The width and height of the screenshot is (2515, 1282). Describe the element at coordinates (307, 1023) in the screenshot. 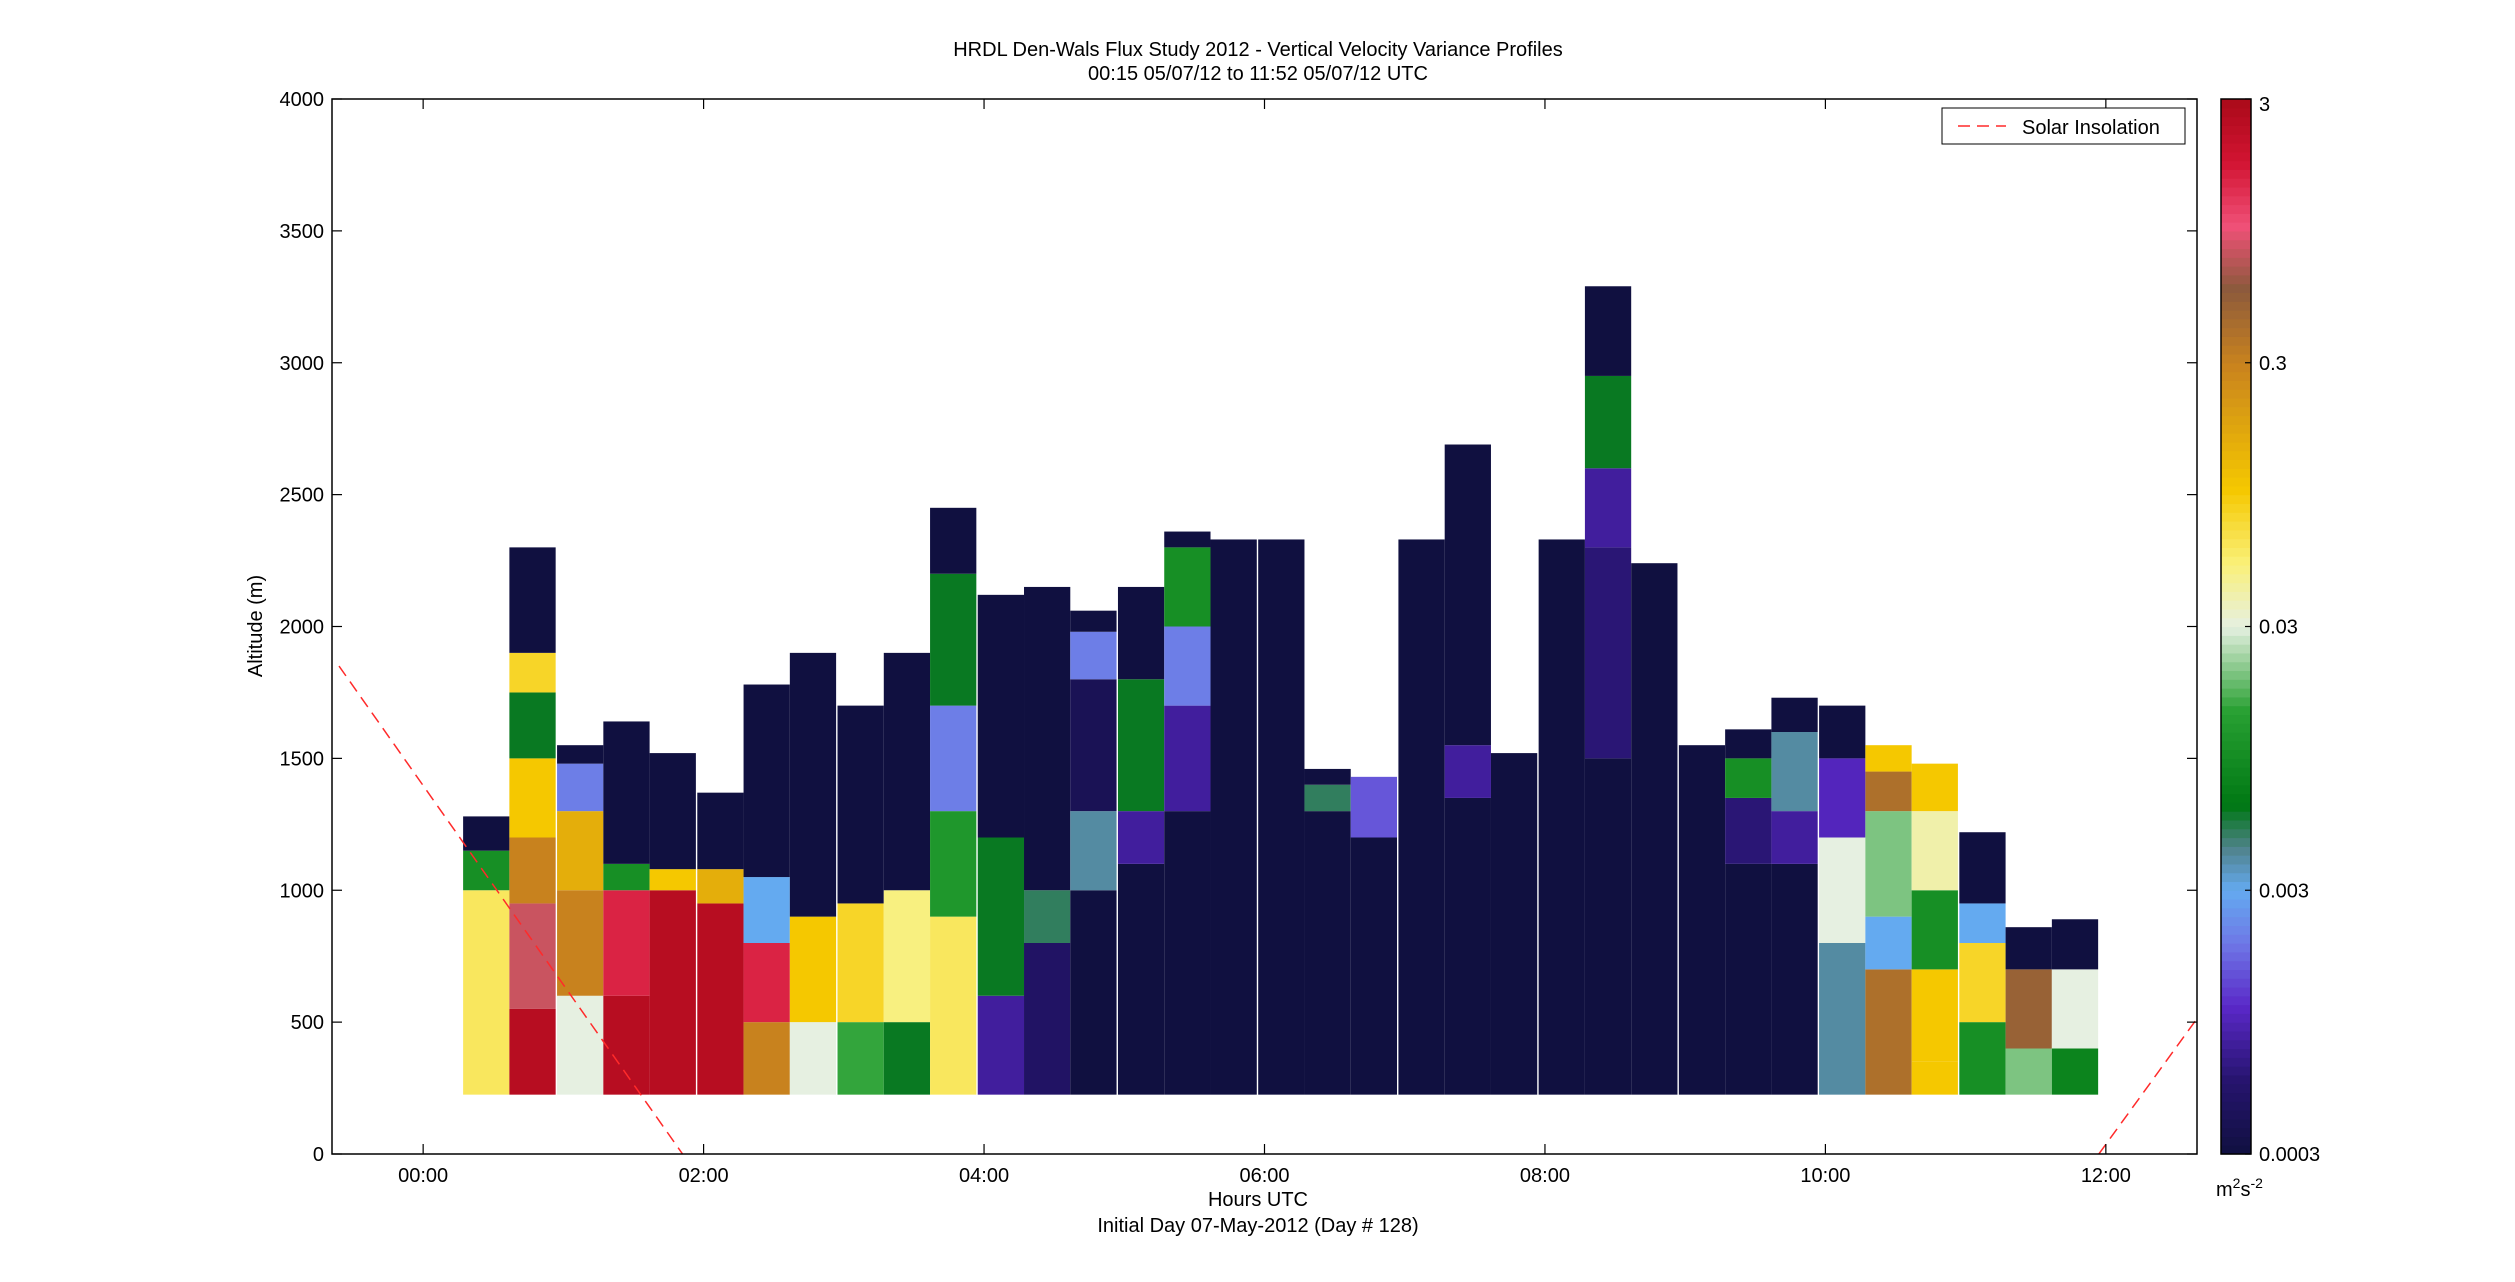

I see `y-tick-label-1: 500` at that location.